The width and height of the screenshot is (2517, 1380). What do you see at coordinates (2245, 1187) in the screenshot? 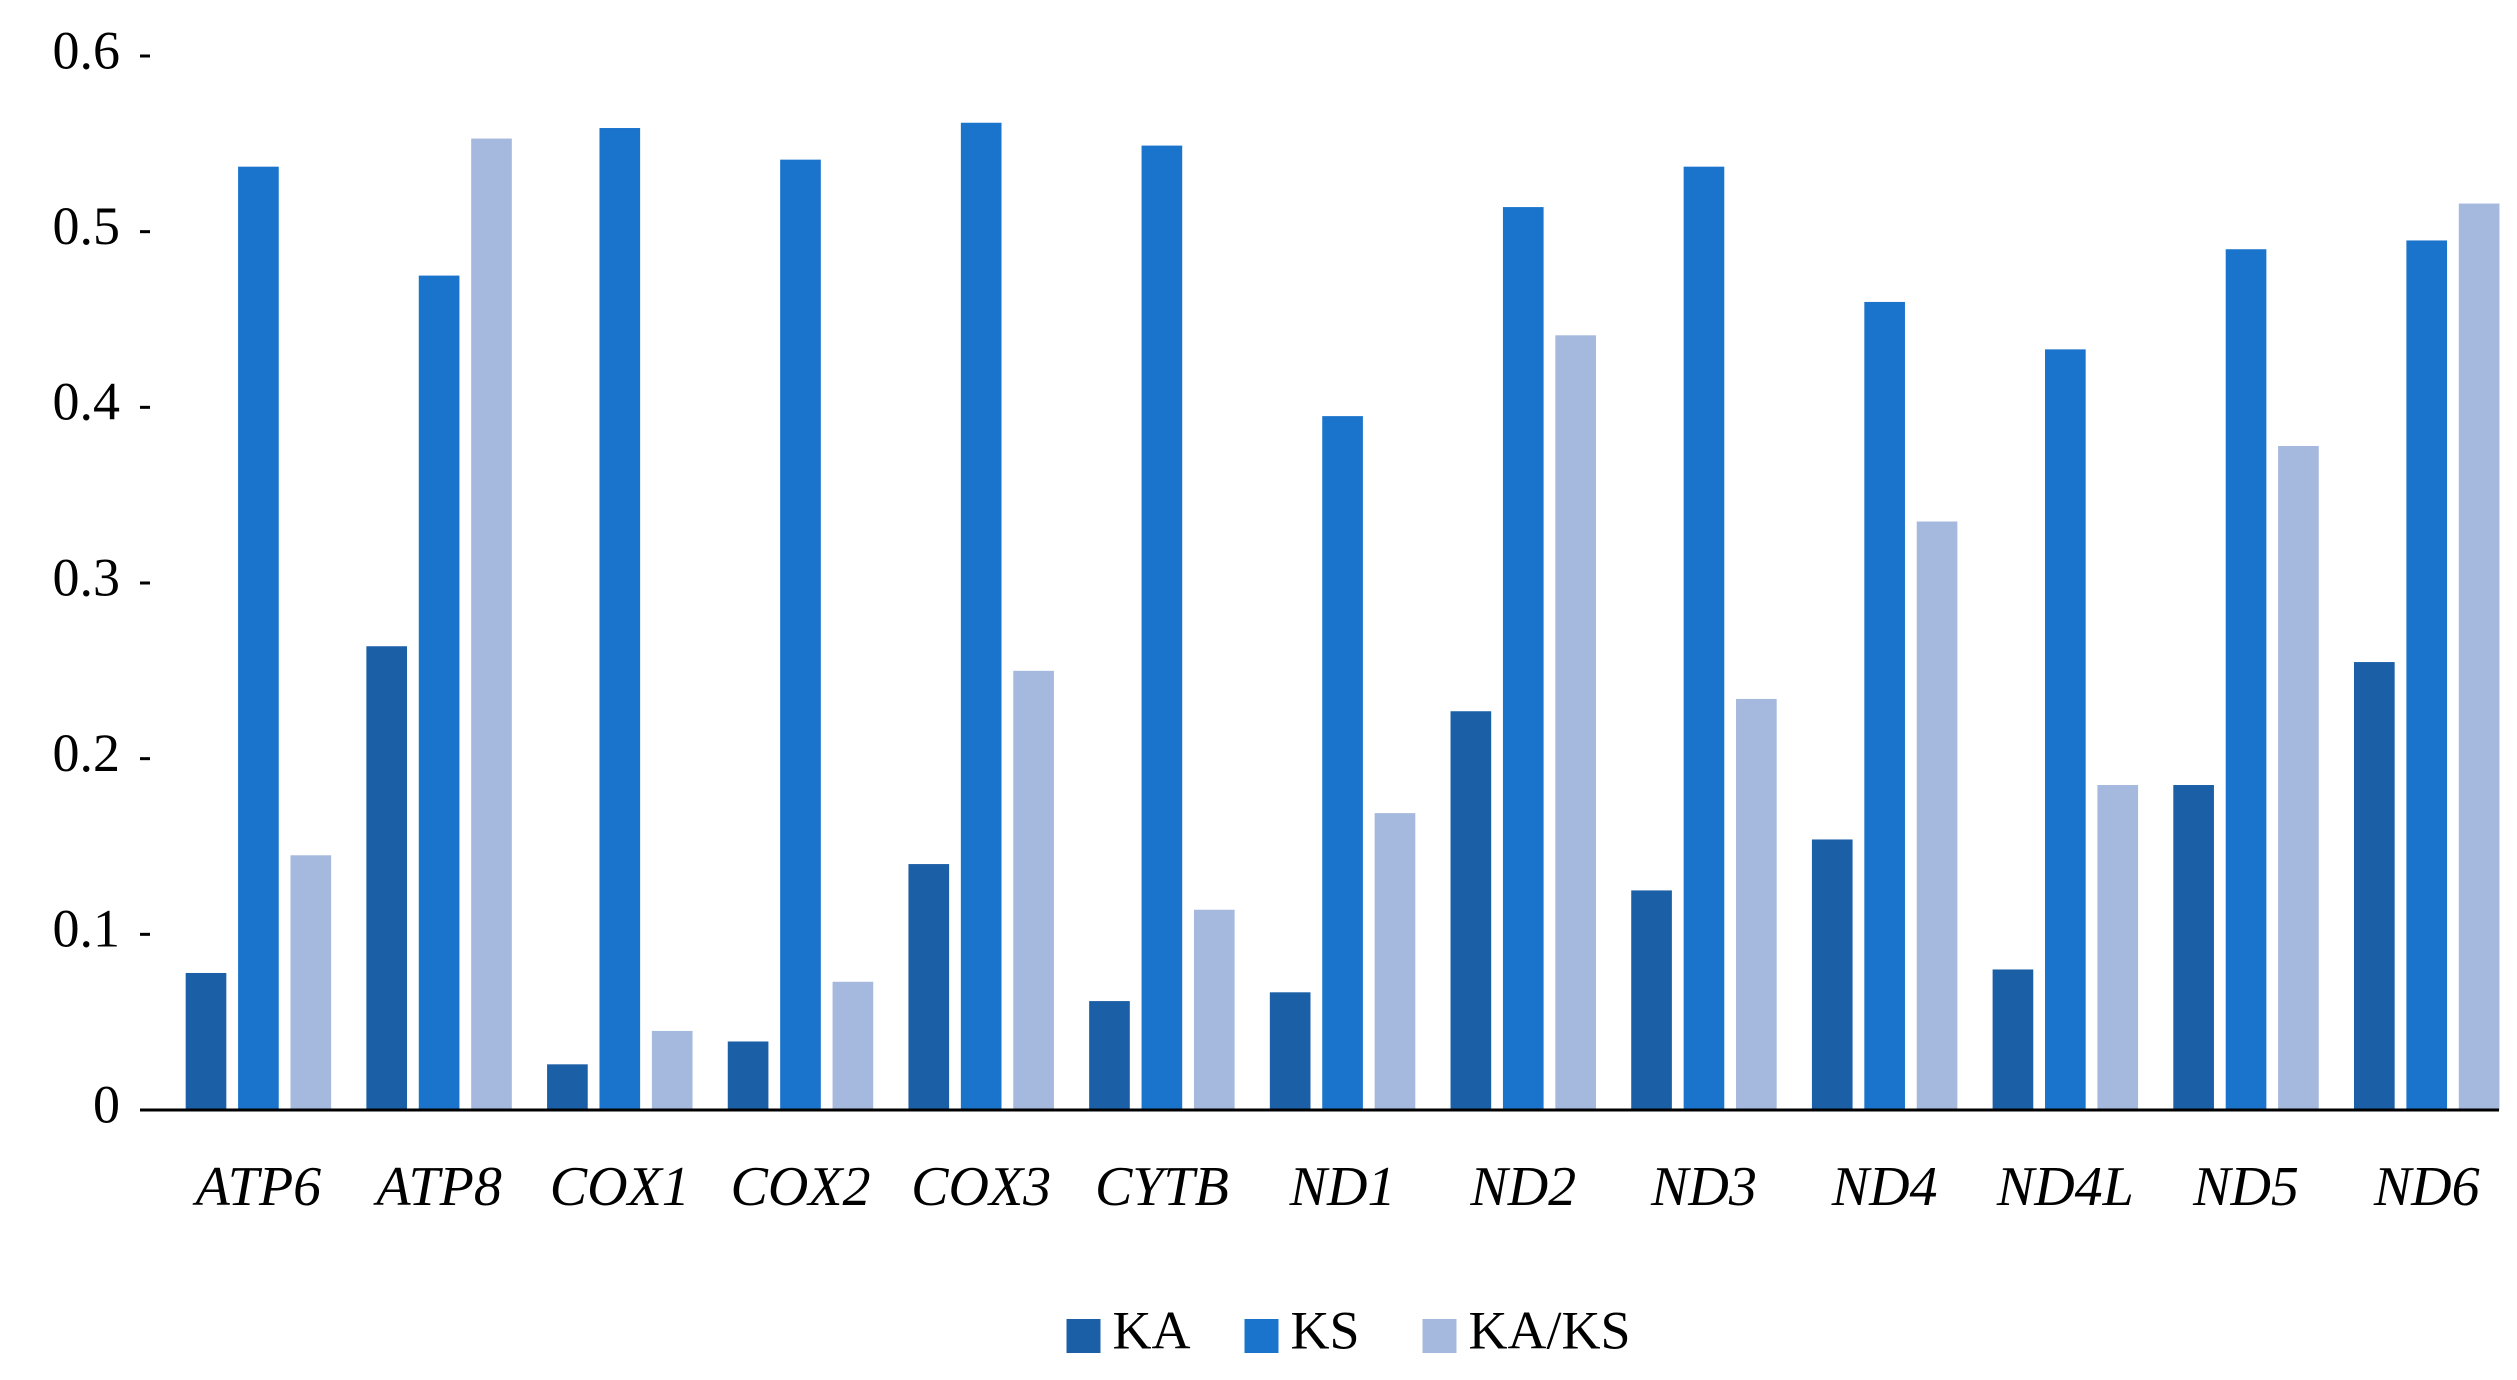
I see `x-tick-label: ND5` at bounding box center [2245, 1187].